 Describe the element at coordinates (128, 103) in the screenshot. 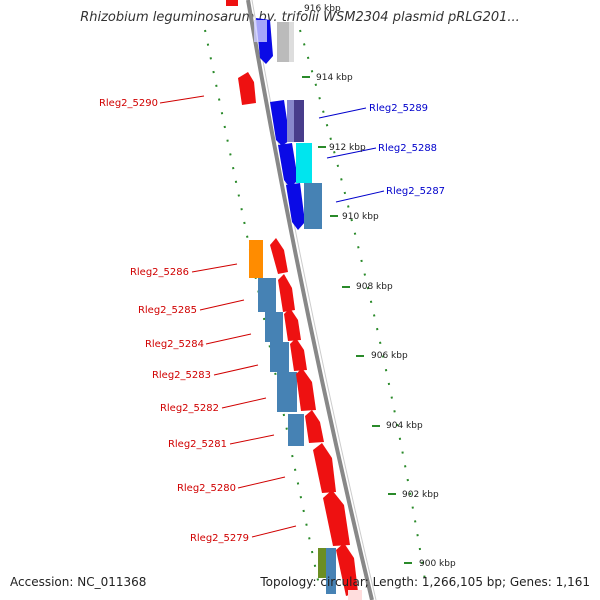

I see `gene-label-rleg2-5290: Rleg2_5290` at that location.